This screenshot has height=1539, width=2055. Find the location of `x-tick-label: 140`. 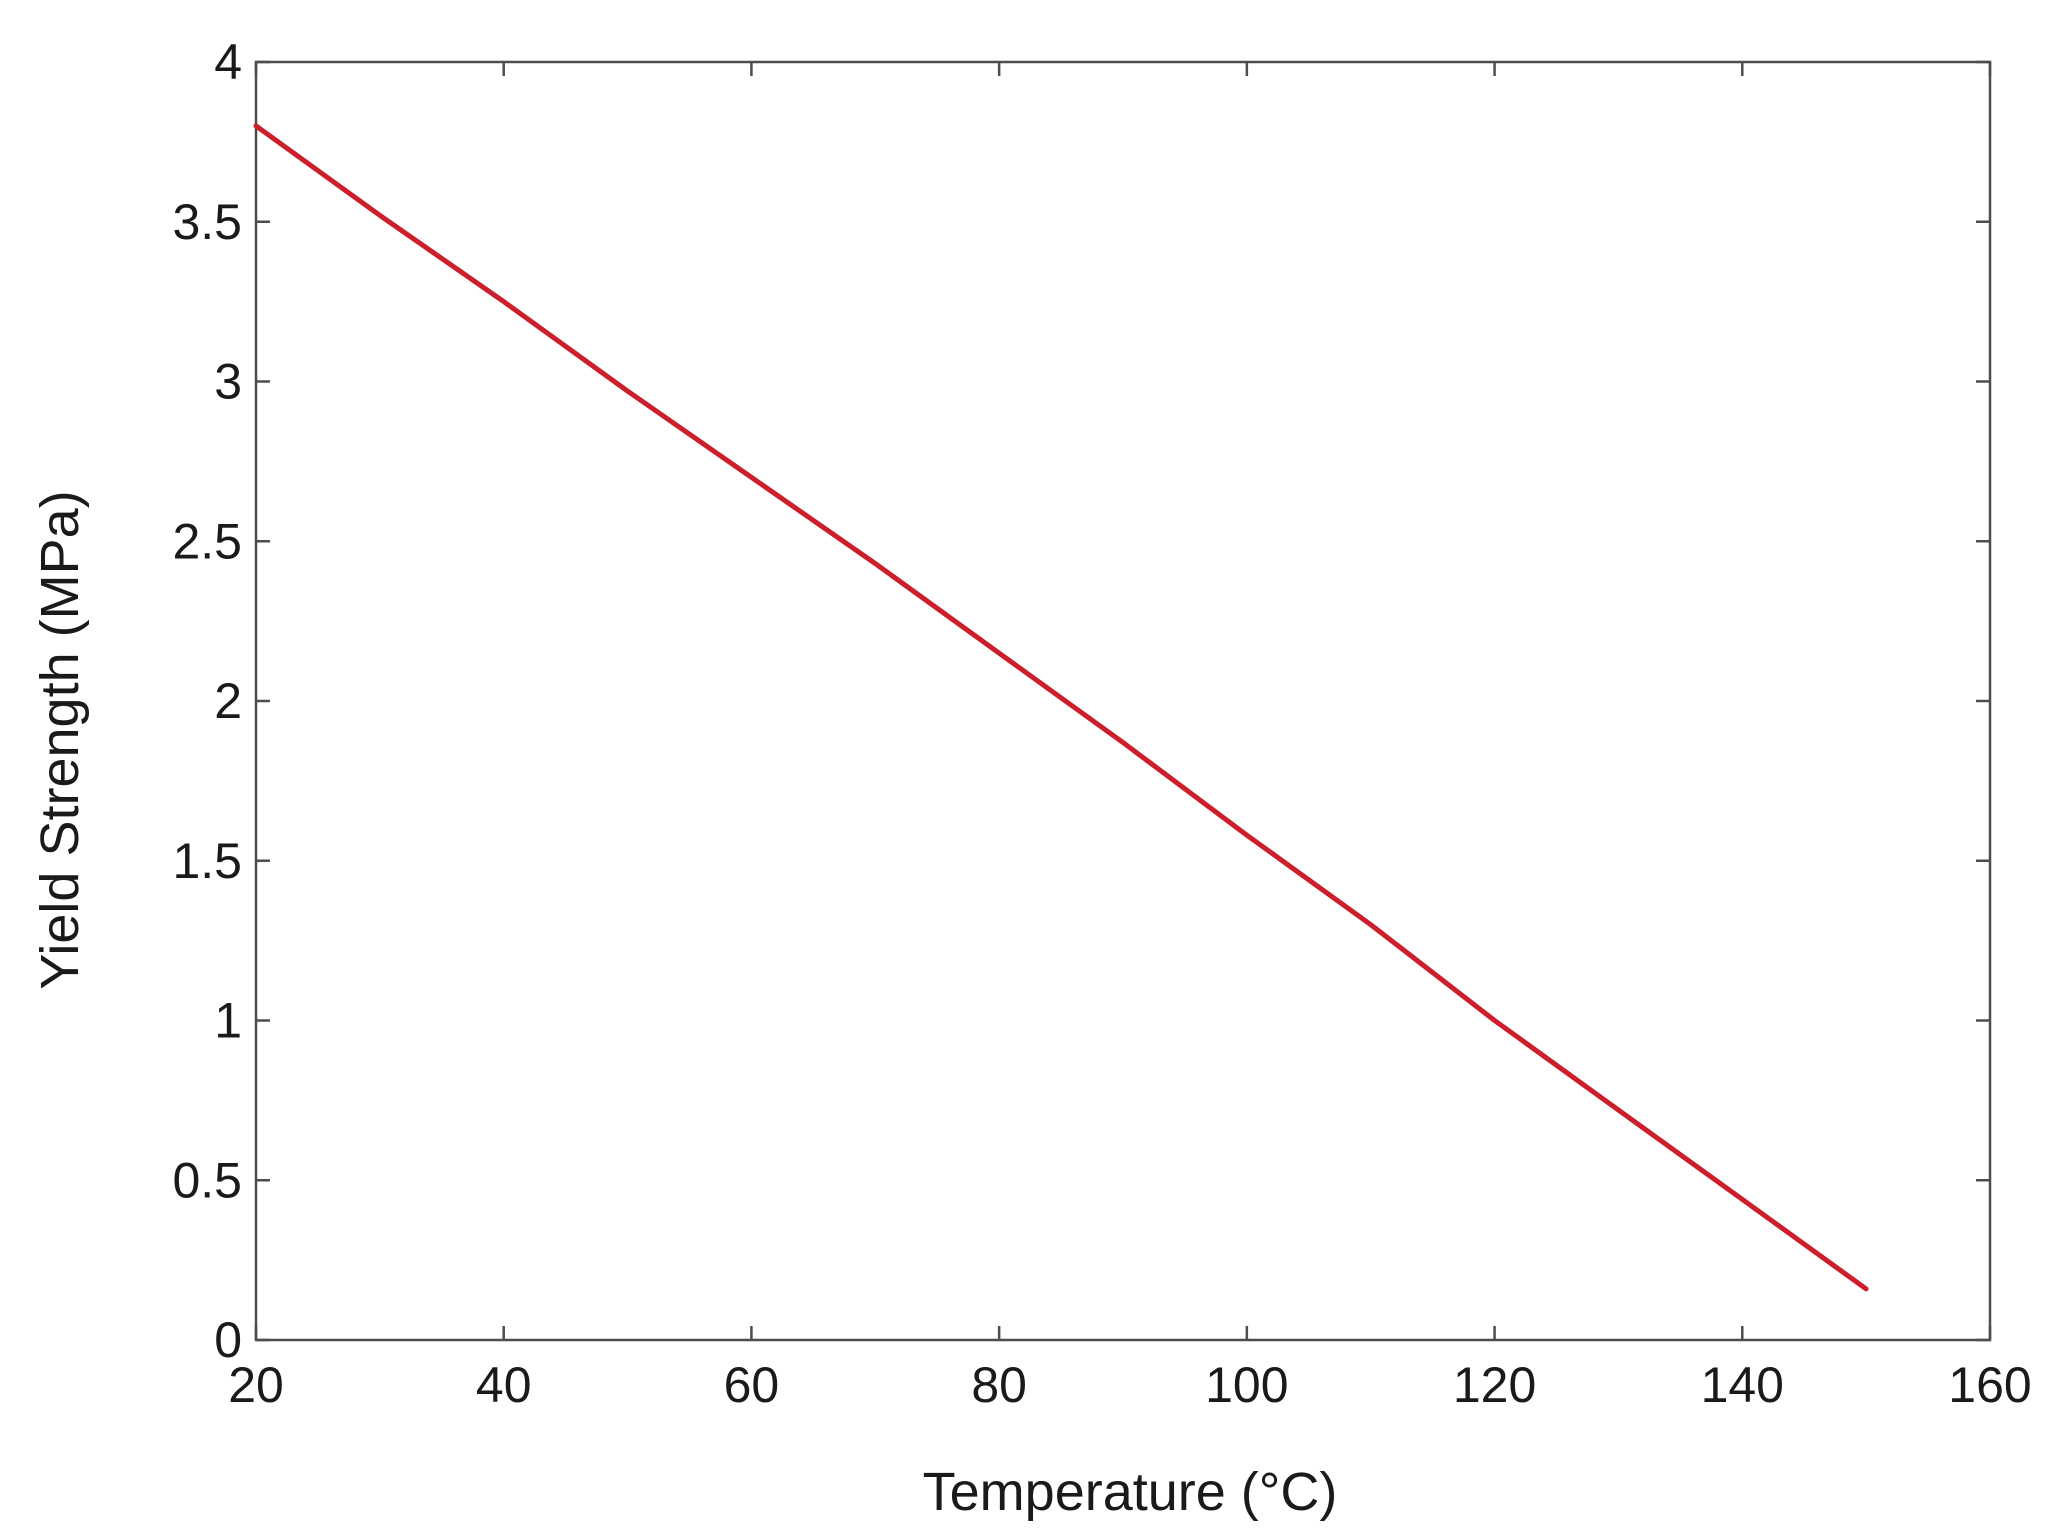

x-tick-label: 140 is located at coordinates (1742, 1385).